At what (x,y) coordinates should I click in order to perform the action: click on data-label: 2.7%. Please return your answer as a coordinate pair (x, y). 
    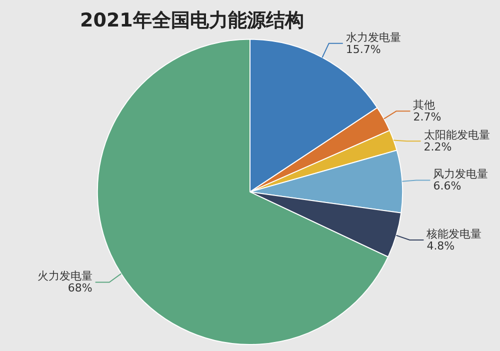
    Looking at the image, I should click on (427, 117).